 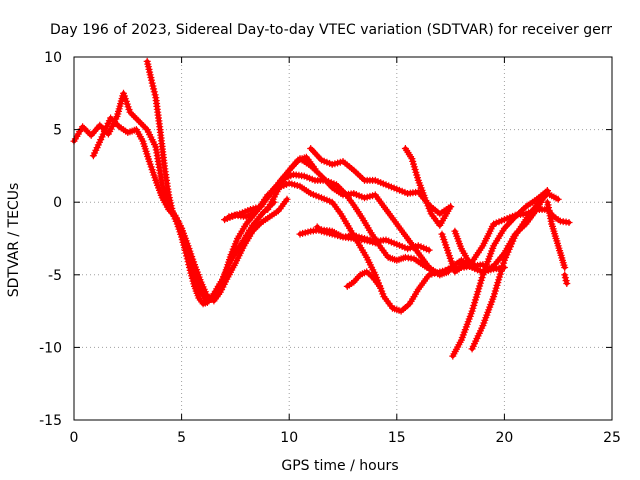 I want to click on x-axis-label: GPS time / hours, so click(x=339, y=466).